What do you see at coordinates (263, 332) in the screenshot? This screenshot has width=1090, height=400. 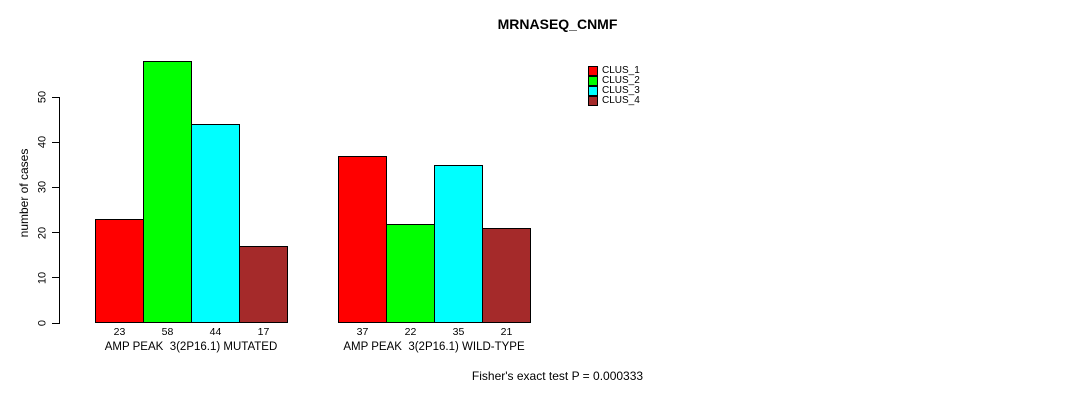 I see `bar-value-label: 17` at bounding box center [263, 332].